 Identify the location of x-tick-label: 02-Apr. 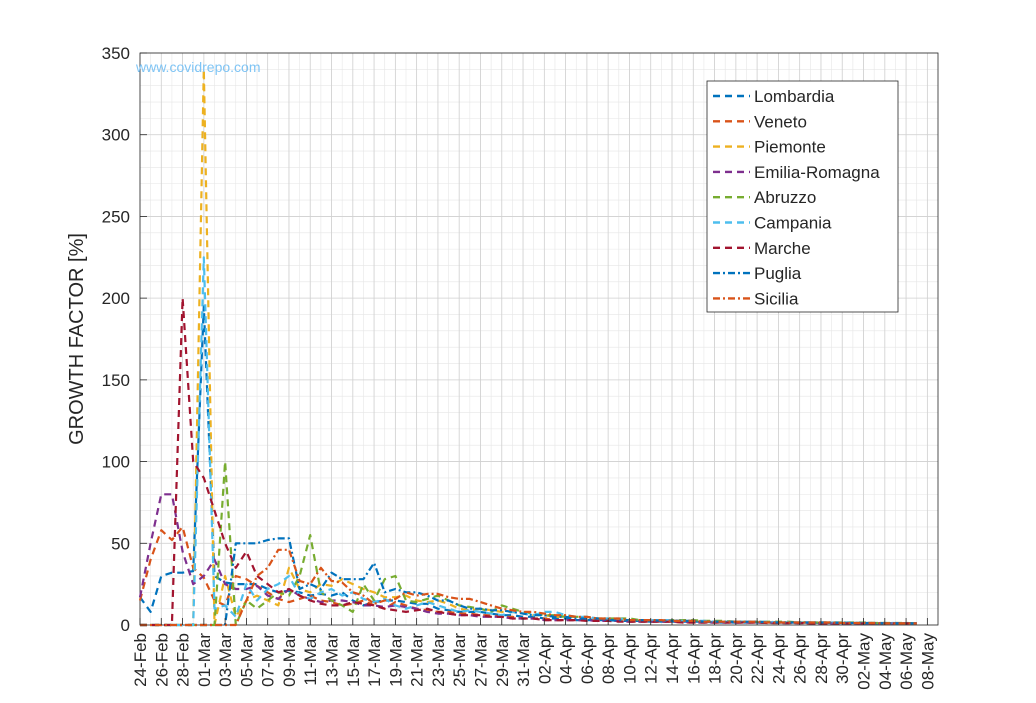
(544, 658).